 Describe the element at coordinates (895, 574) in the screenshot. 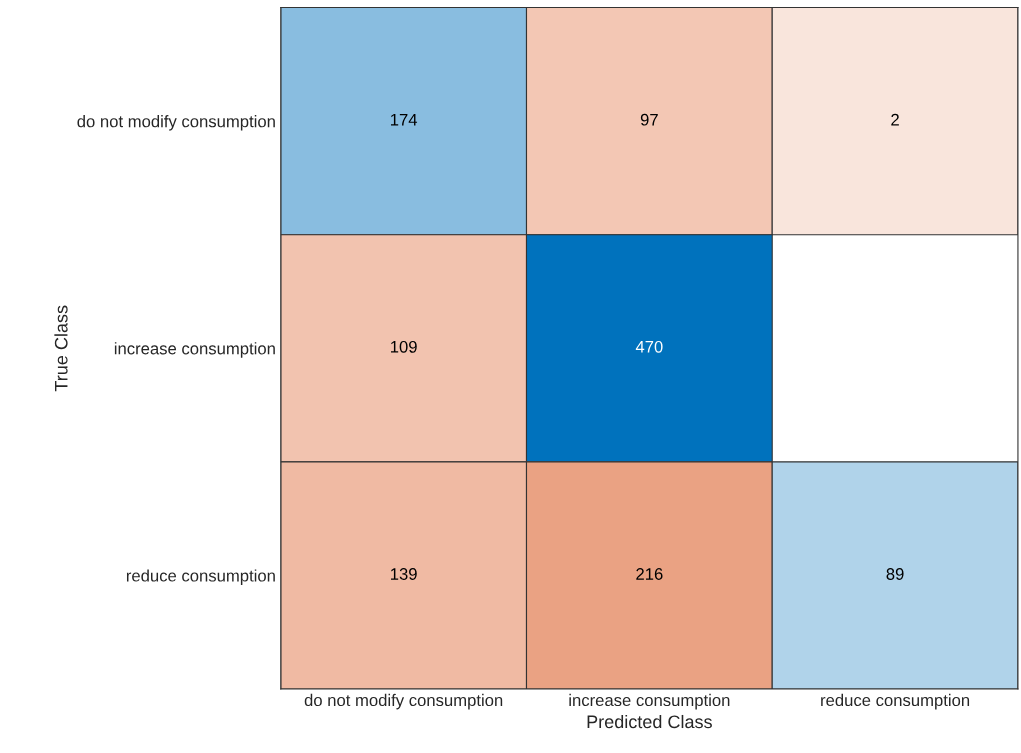

I see `data-label: 89` at that location.